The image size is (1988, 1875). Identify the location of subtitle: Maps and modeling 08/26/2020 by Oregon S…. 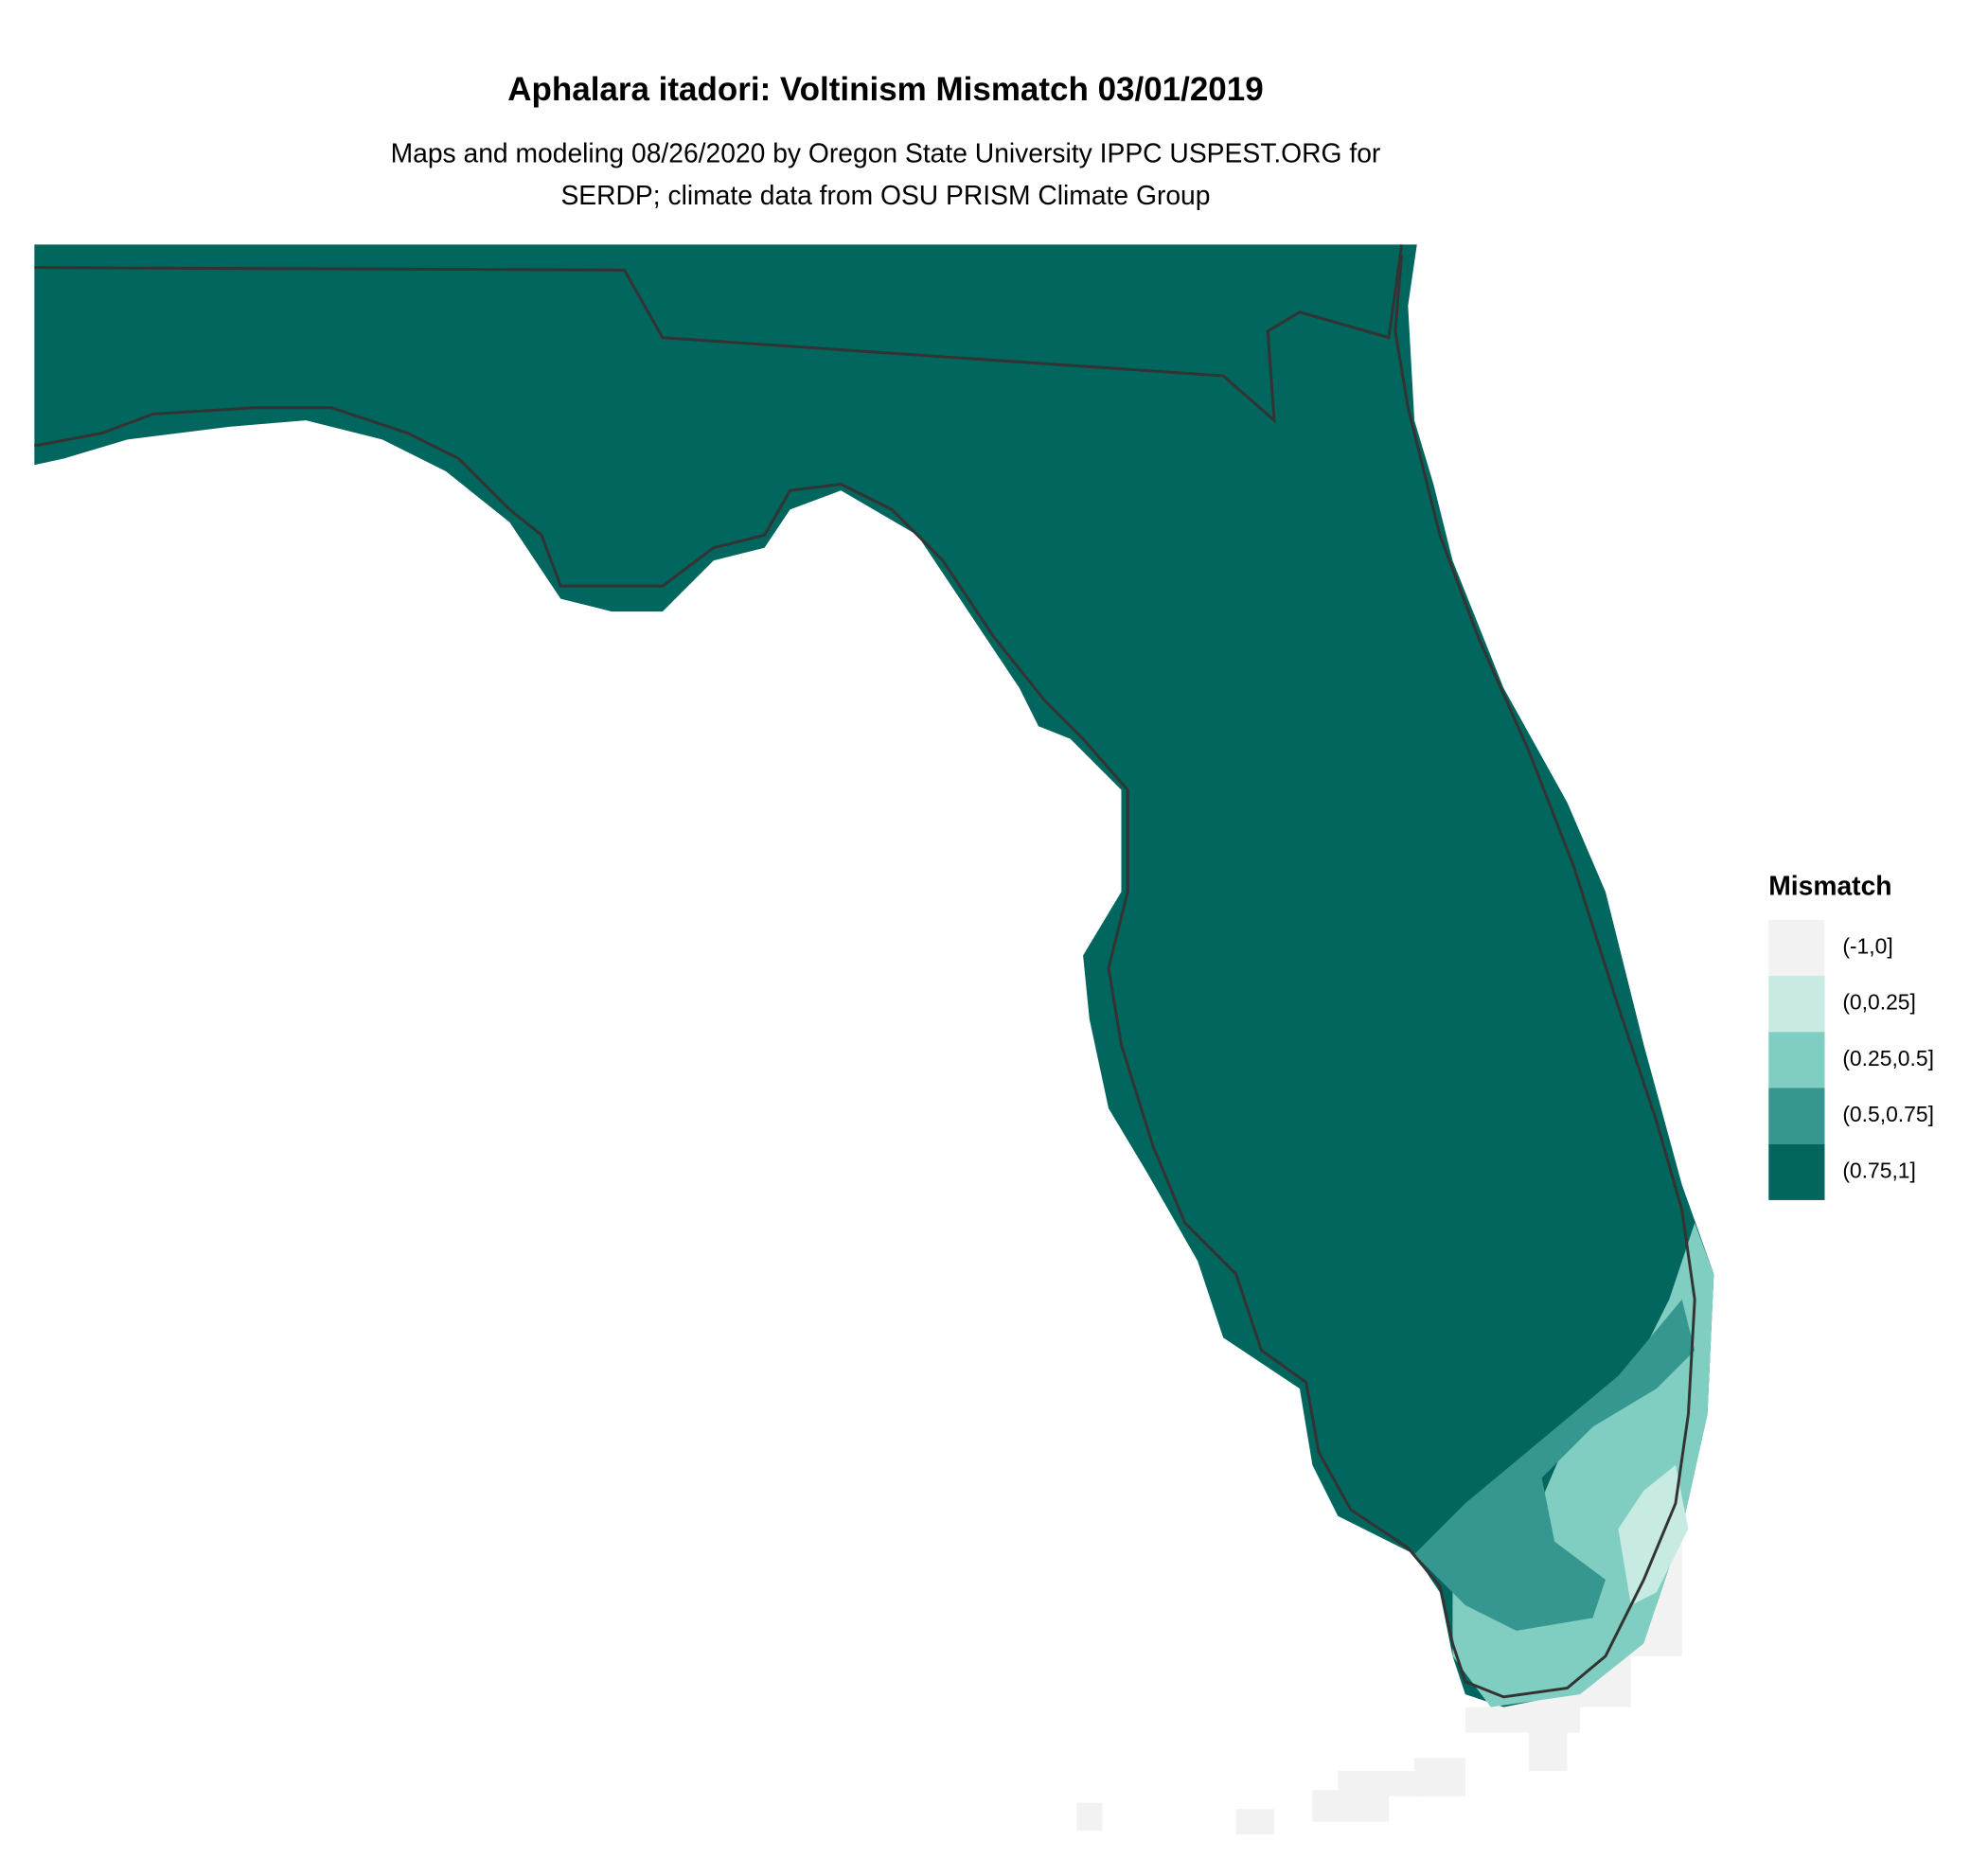
(886, 153).